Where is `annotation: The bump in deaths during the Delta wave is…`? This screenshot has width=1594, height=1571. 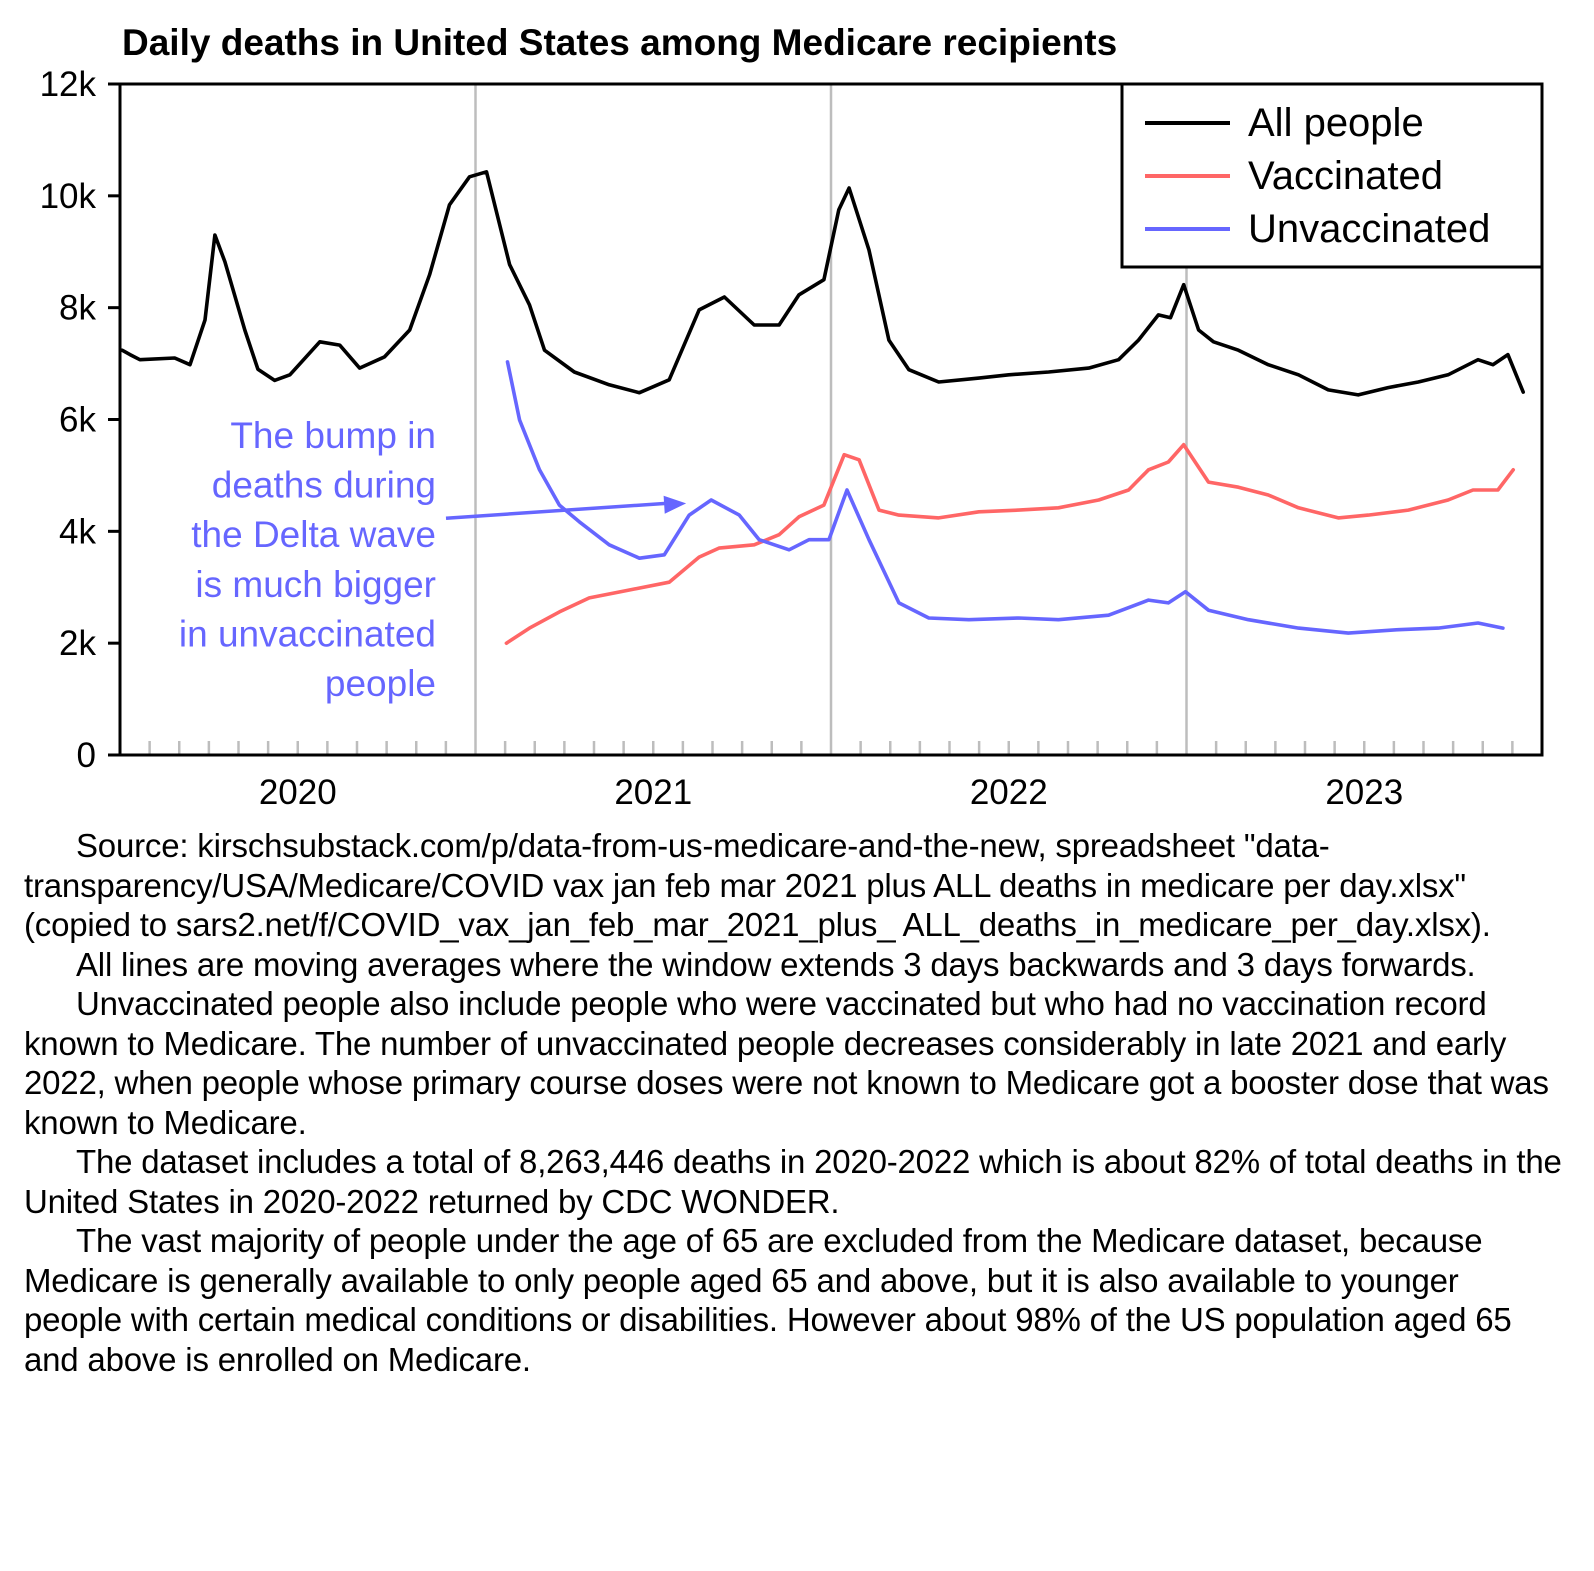
annotation: The bump in deaths during the Delta wave is… is located at coordinates (433, 559).